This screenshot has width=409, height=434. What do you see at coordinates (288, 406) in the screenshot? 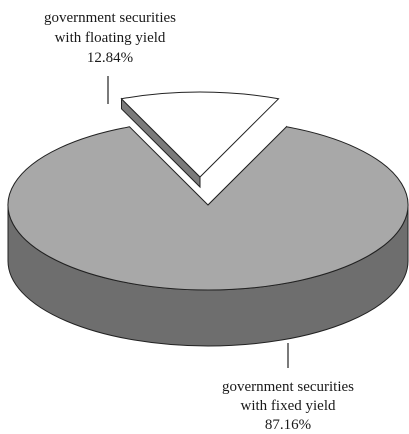
I see `label-fixed-line2: with fixed yield` at bounding box center [288, 406].